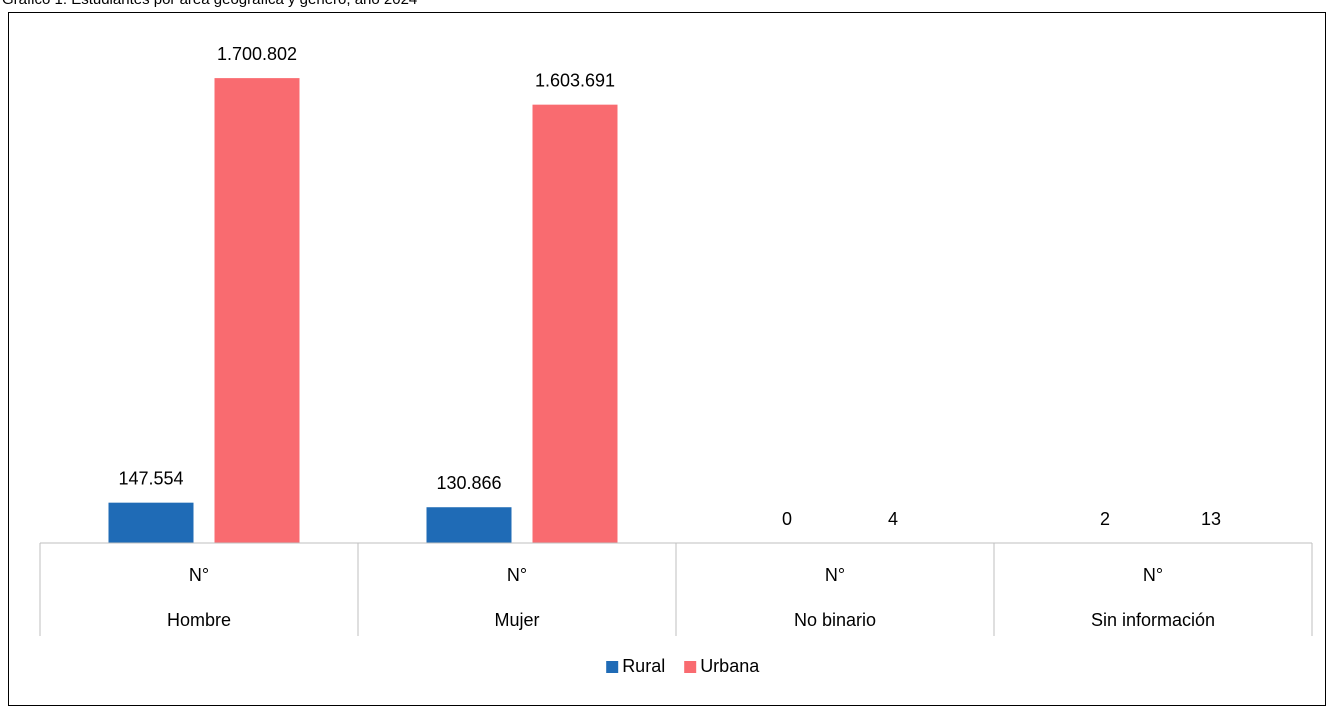 The height and width of the screenshot is (706, 1330). I want to click on category-label-4: Sin información, so click(1153, 620).